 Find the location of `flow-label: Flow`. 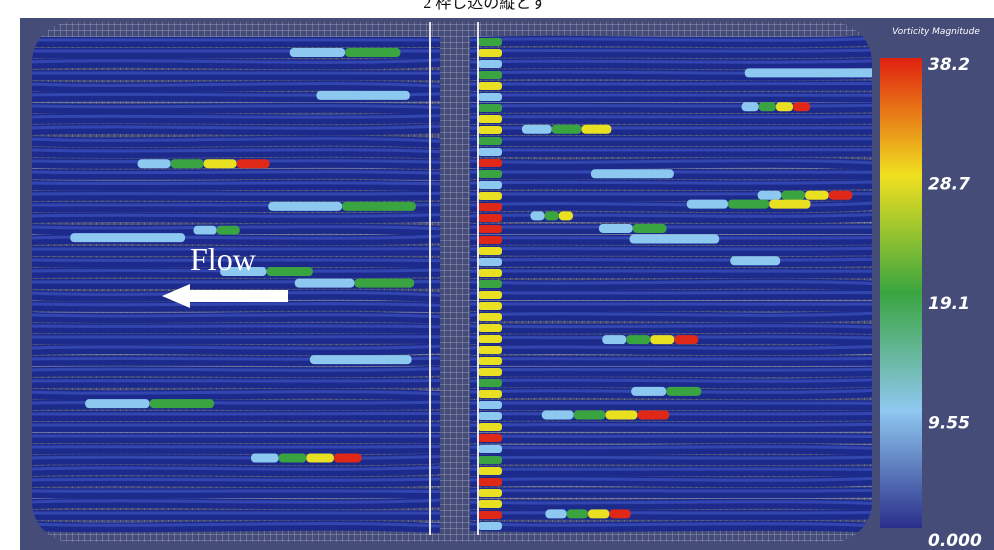

flow-label: Flow is located at coordinates (223, 259).